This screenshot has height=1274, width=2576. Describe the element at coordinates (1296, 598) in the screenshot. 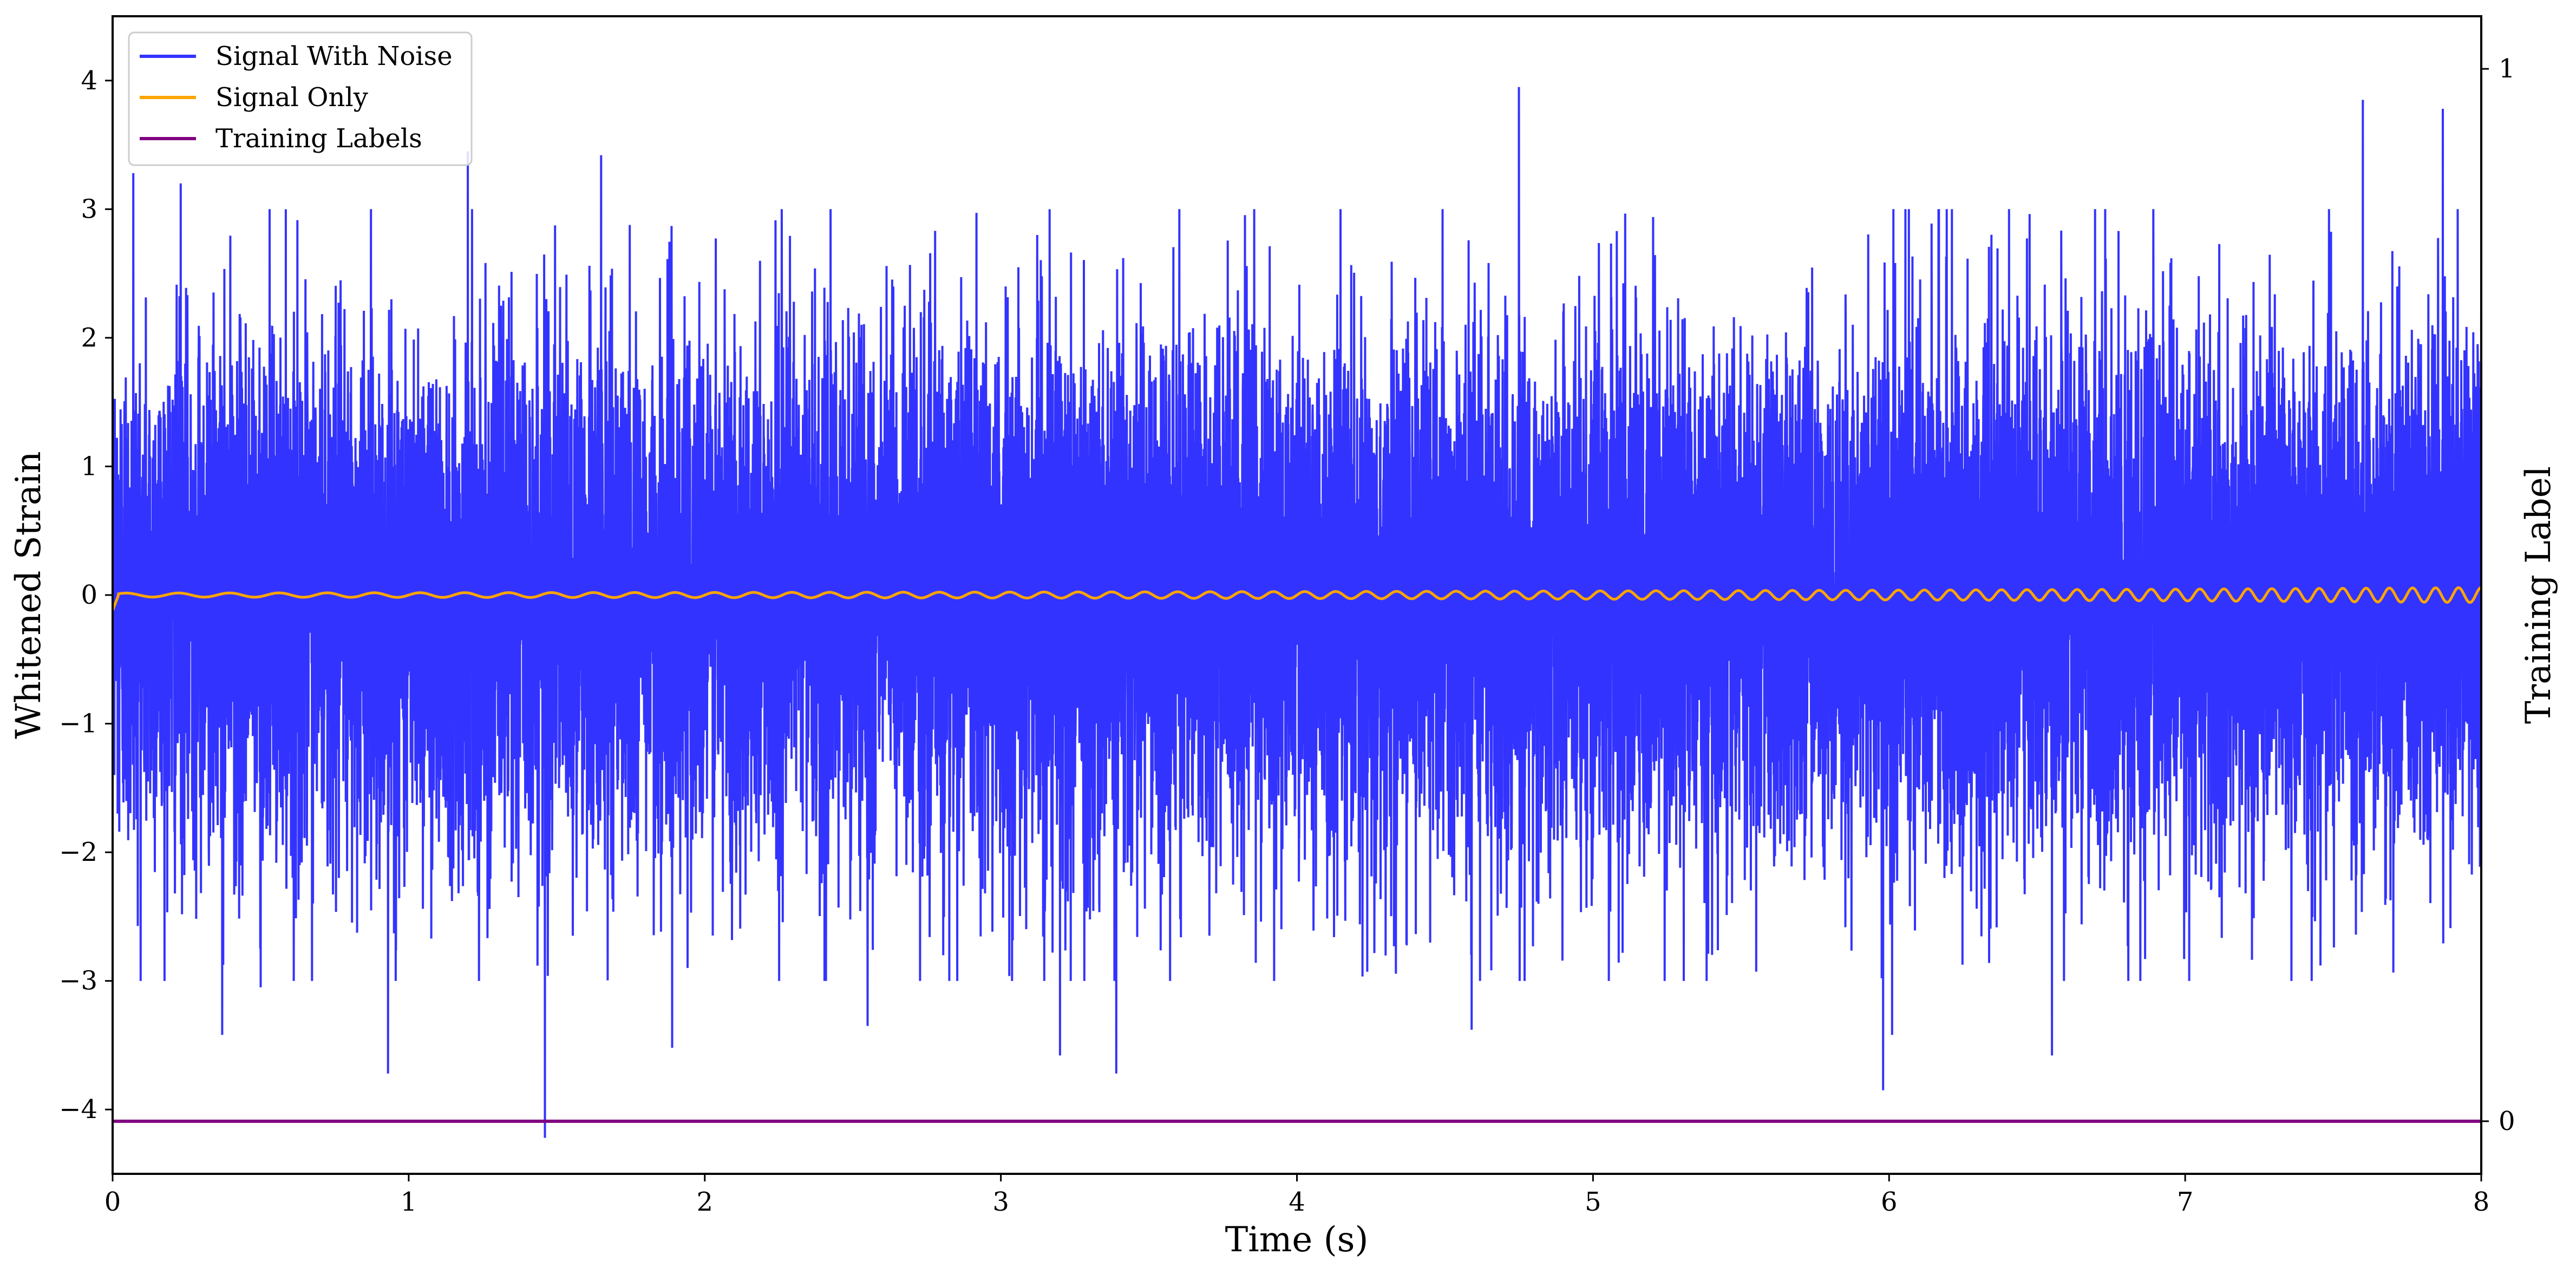

I see `series-signal-only` at that location.